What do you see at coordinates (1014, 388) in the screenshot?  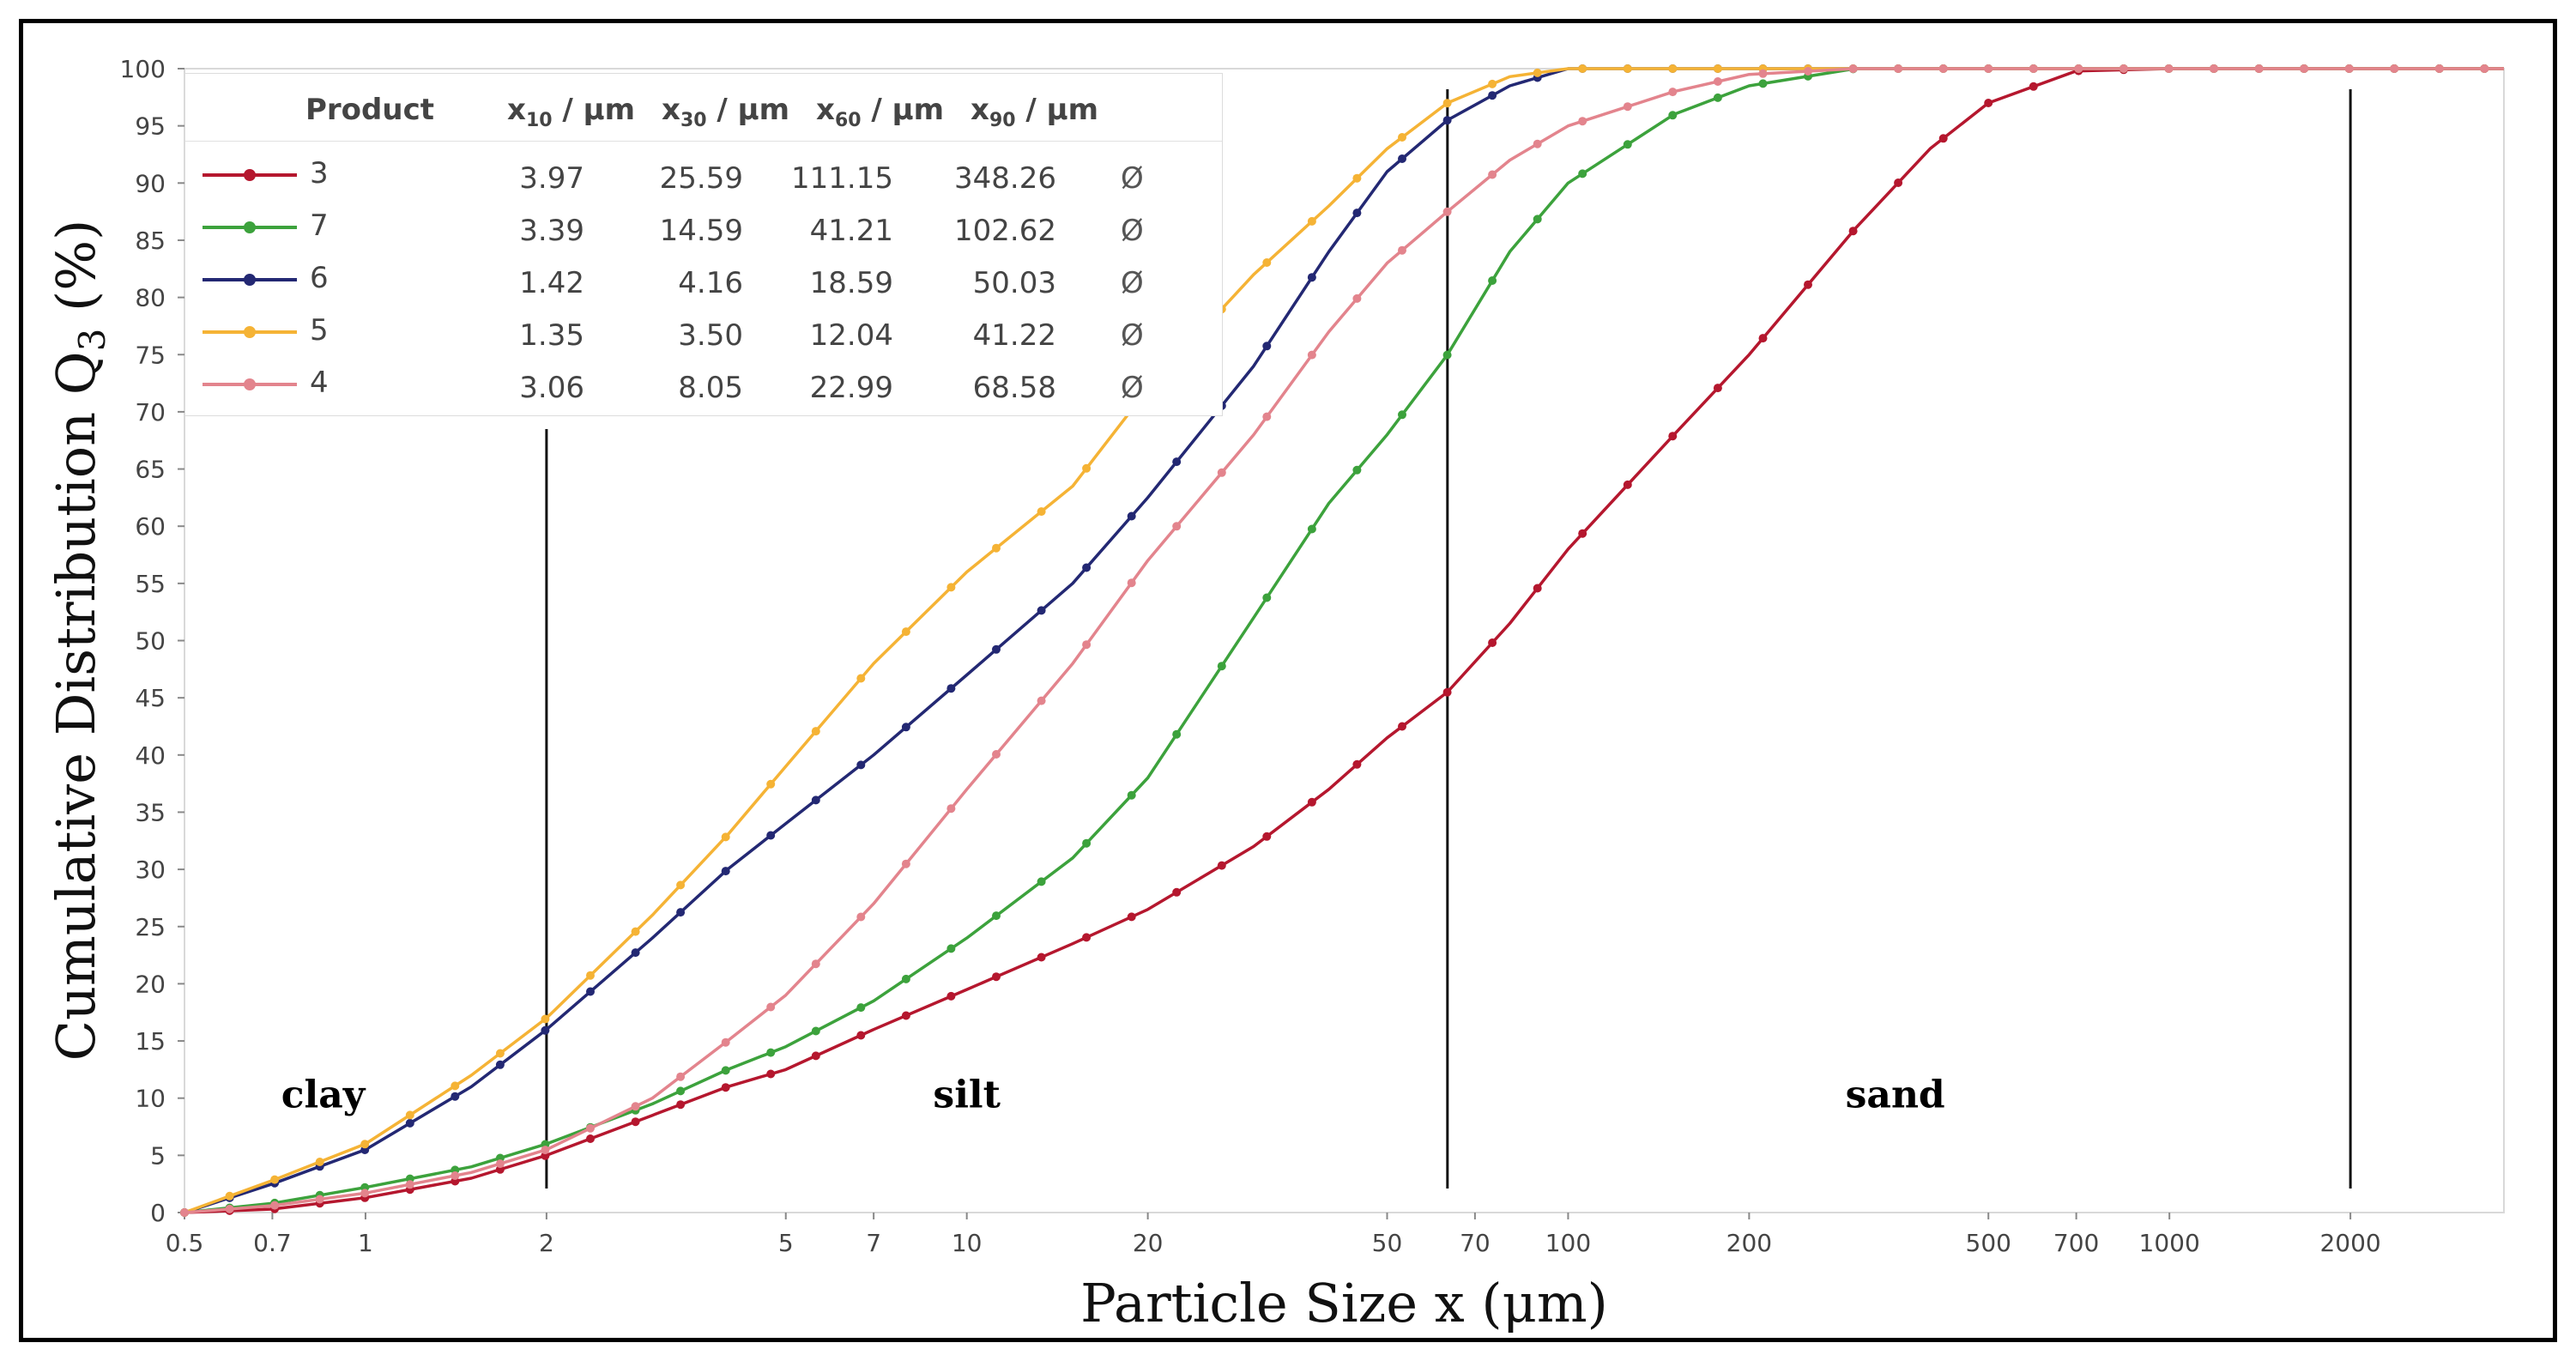 I see `legend-value-x90: 68.58` at bounding box center [1014, 388].